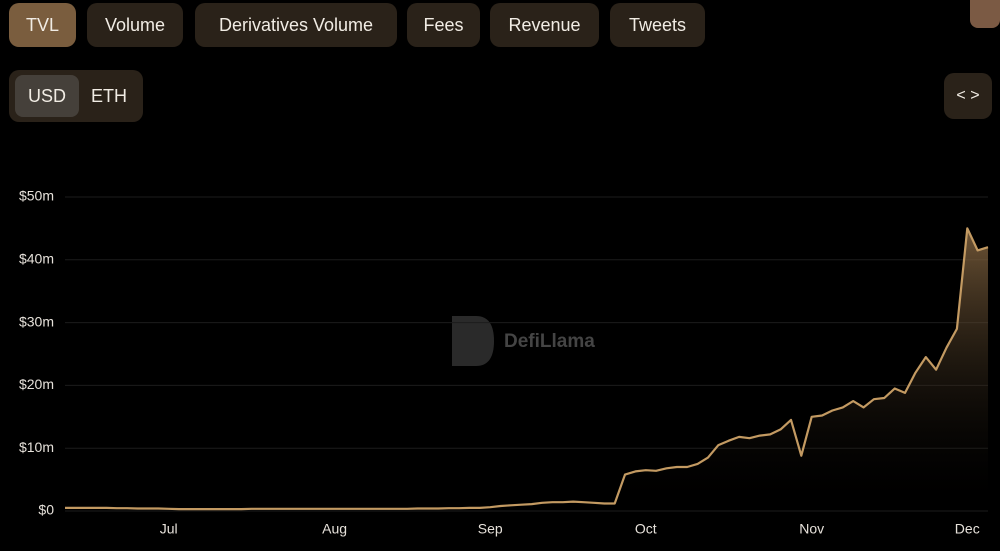 Image resolution: width=1000 pixels, height=551 pixels. I want to click on x-tick-label: Dec, so click(967, 529).